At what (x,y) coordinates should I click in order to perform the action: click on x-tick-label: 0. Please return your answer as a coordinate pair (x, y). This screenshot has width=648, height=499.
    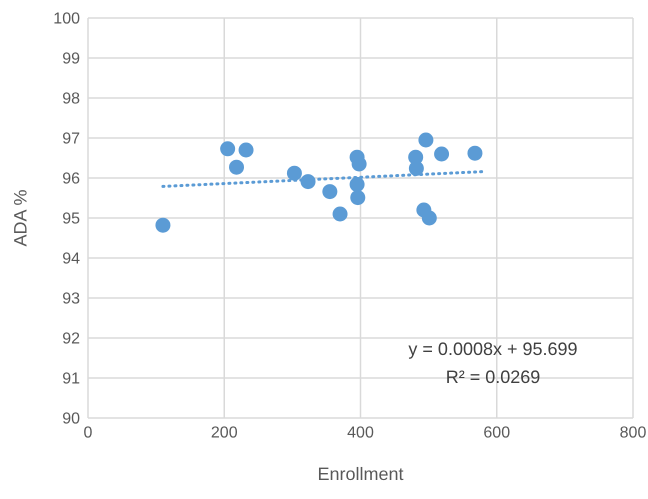
    Looking at the image, I should click on (88, 433).